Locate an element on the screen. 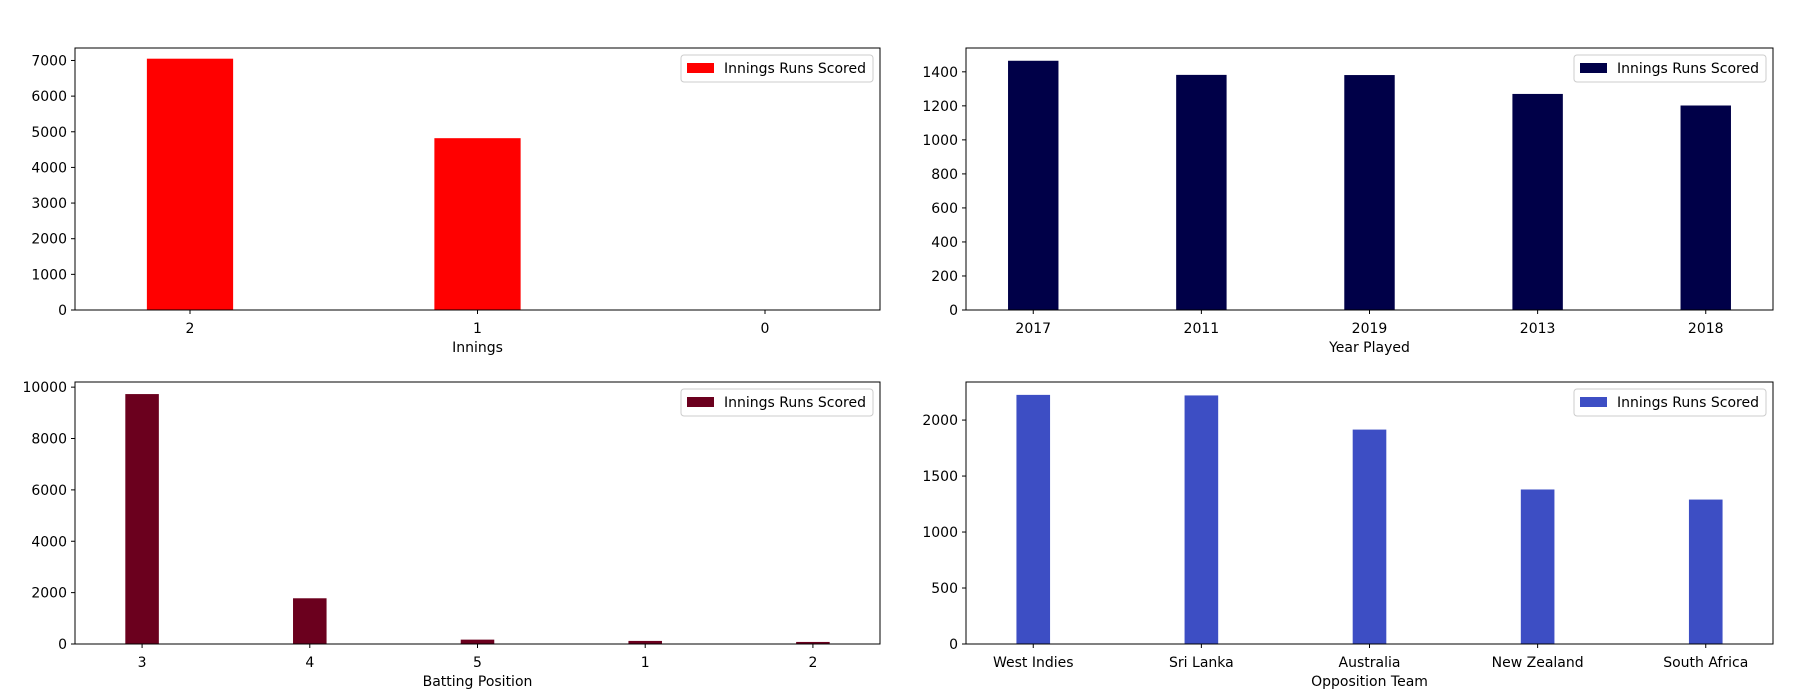 The width and height of the screenshot is (1800, 700). x-tick-label: Australia is located at coordinates (1370, 663).